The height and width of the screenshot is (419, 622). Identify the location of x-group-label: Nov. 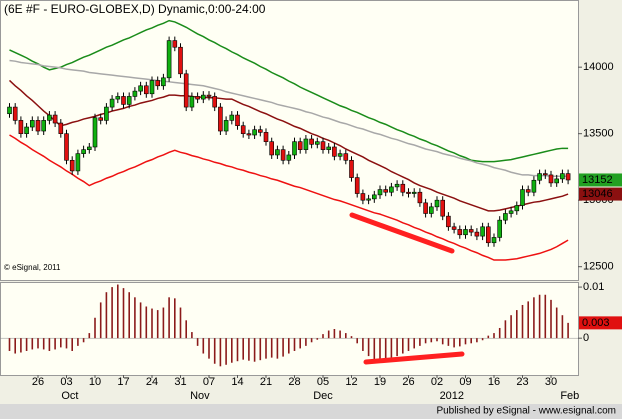
(200, 396).